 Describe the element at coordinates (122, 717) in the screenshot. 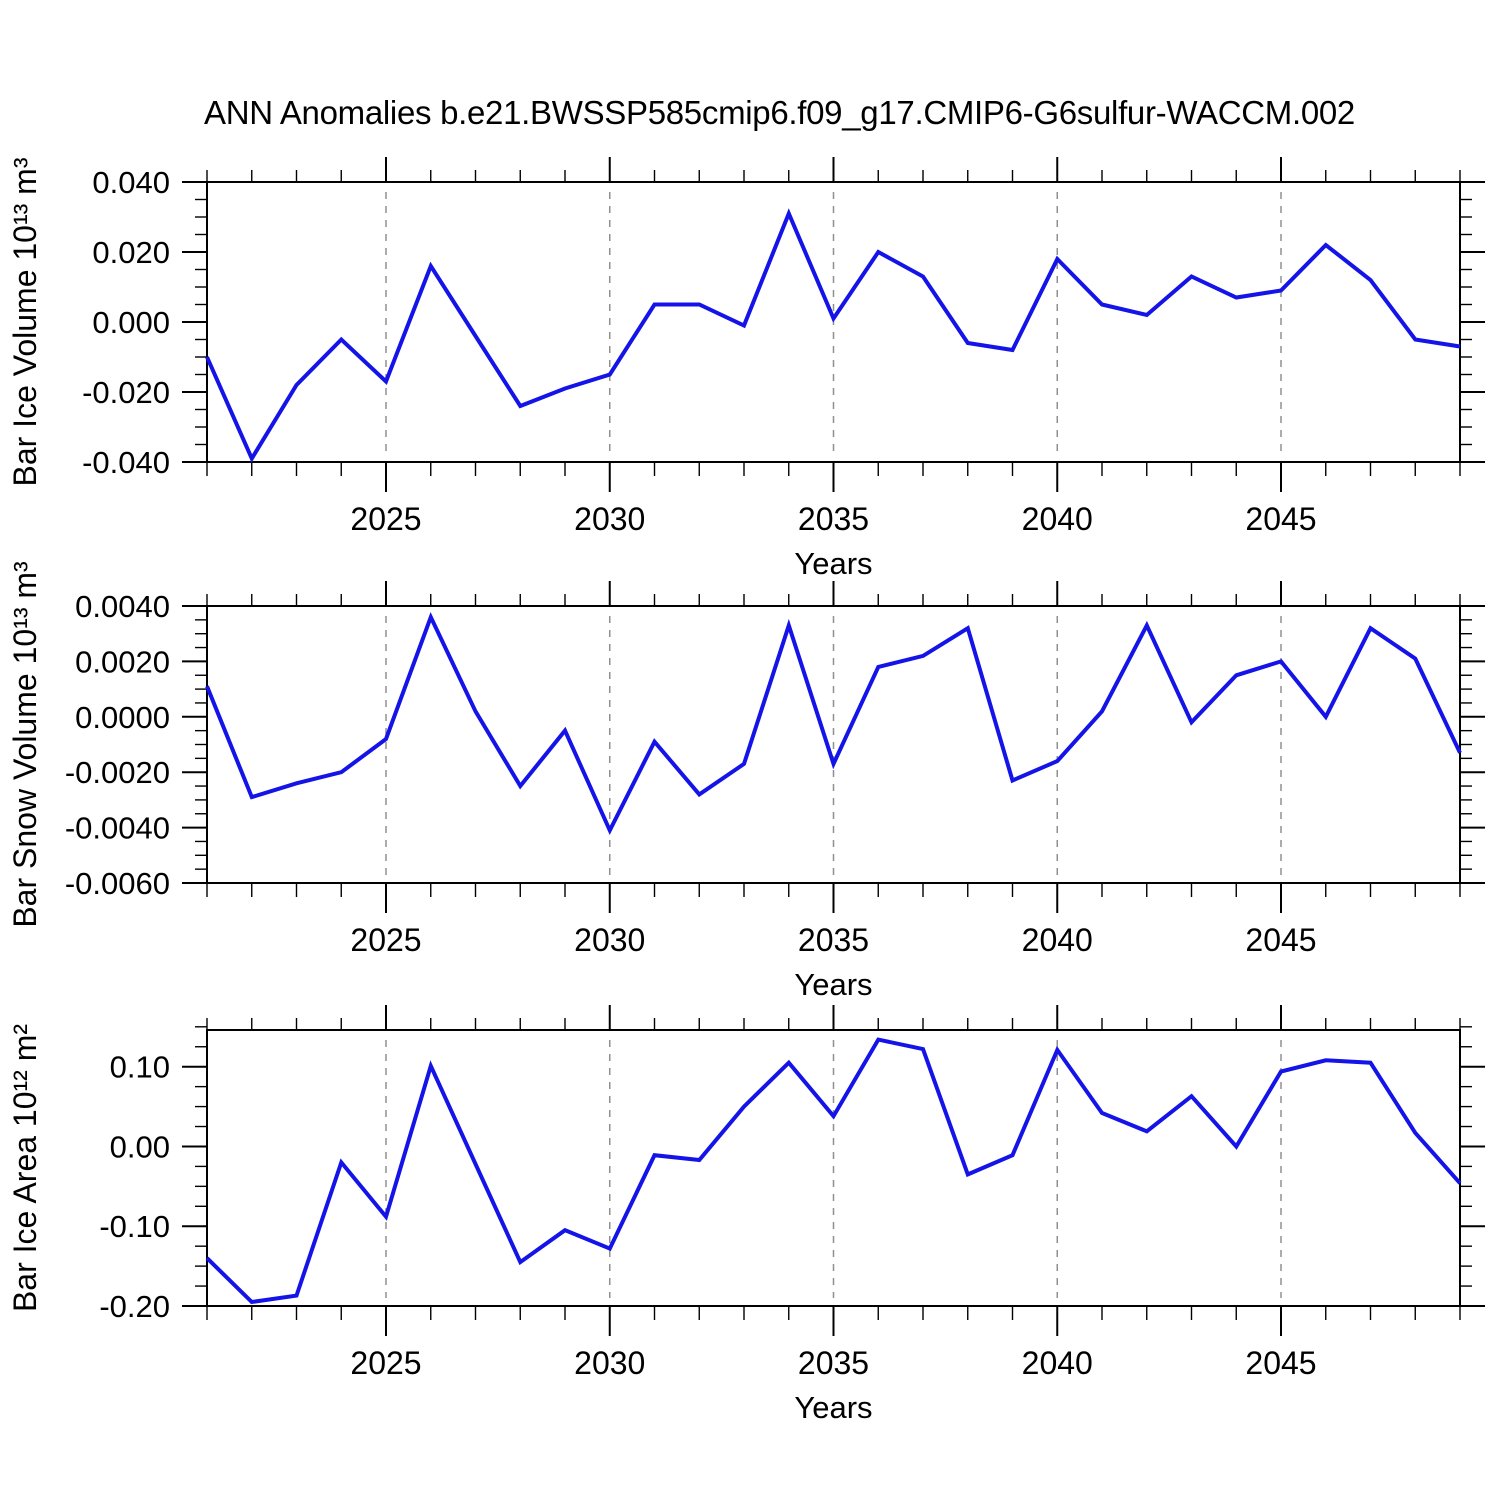

I see `y-tick-label: 0.0000` at that location.